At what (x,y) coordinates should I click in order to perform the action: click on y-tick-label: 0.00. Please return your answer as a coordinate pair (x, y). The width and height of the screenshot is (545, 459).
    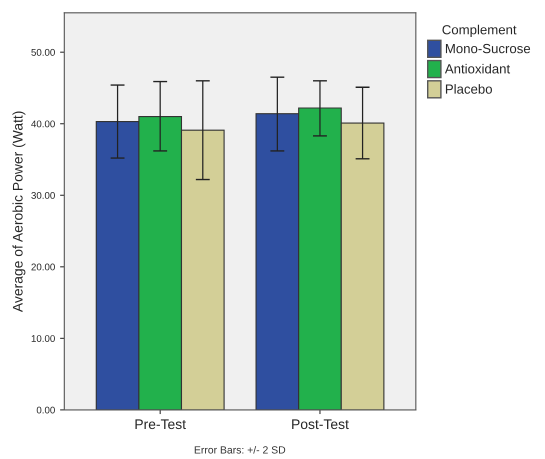
    Looking at the image, I should click on (45, 410).